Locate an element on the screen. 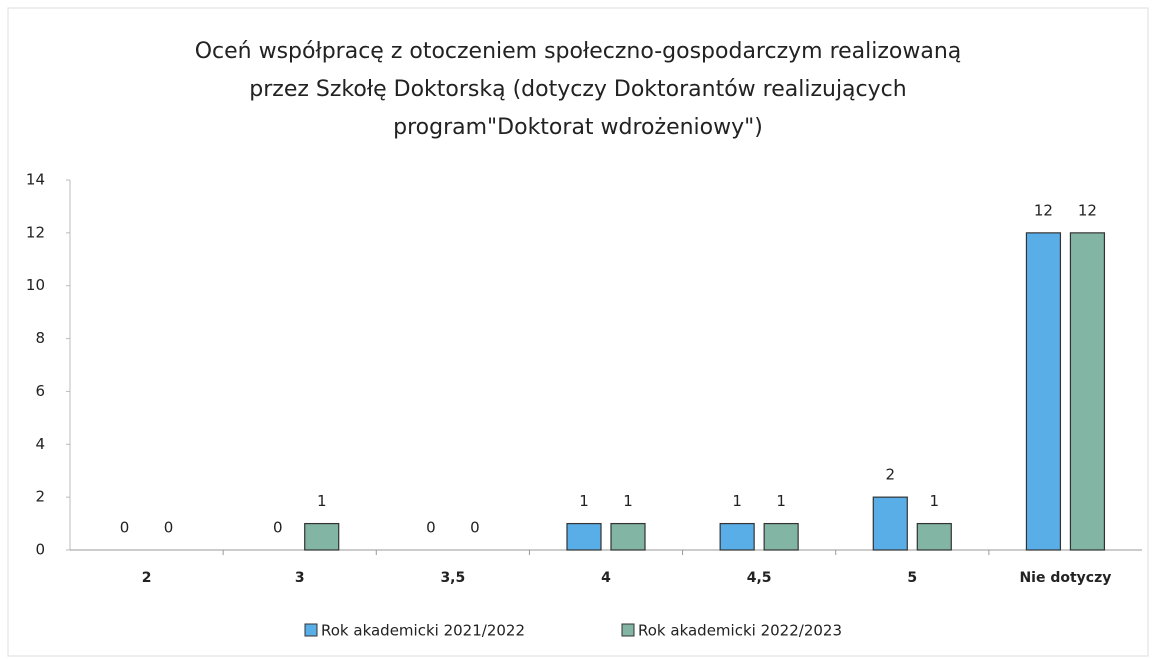 The height and width of the screenshot is (659, 1155). y-tick-label: 2 is located at coordinates (40, 497).